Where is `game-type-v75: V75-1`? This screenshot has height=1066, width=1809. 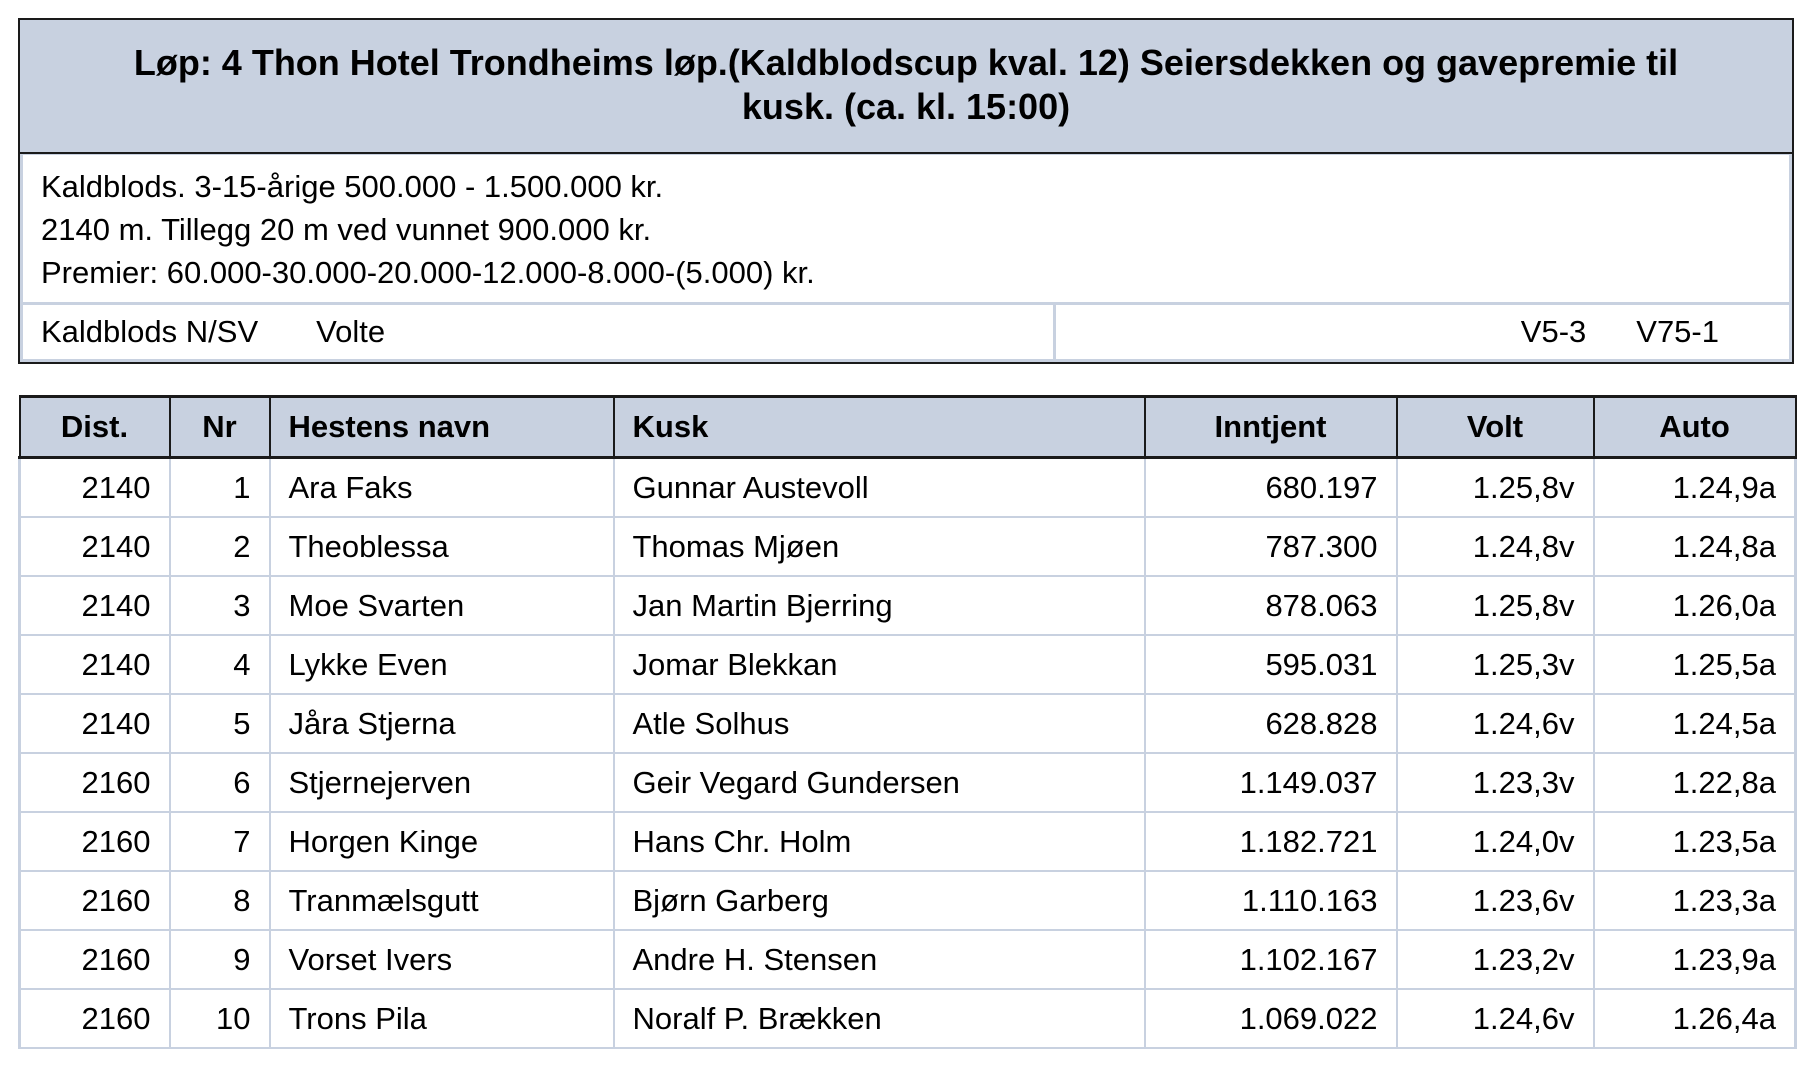
game-type-v75: V75-1 is located at coordinates (1677, 331).